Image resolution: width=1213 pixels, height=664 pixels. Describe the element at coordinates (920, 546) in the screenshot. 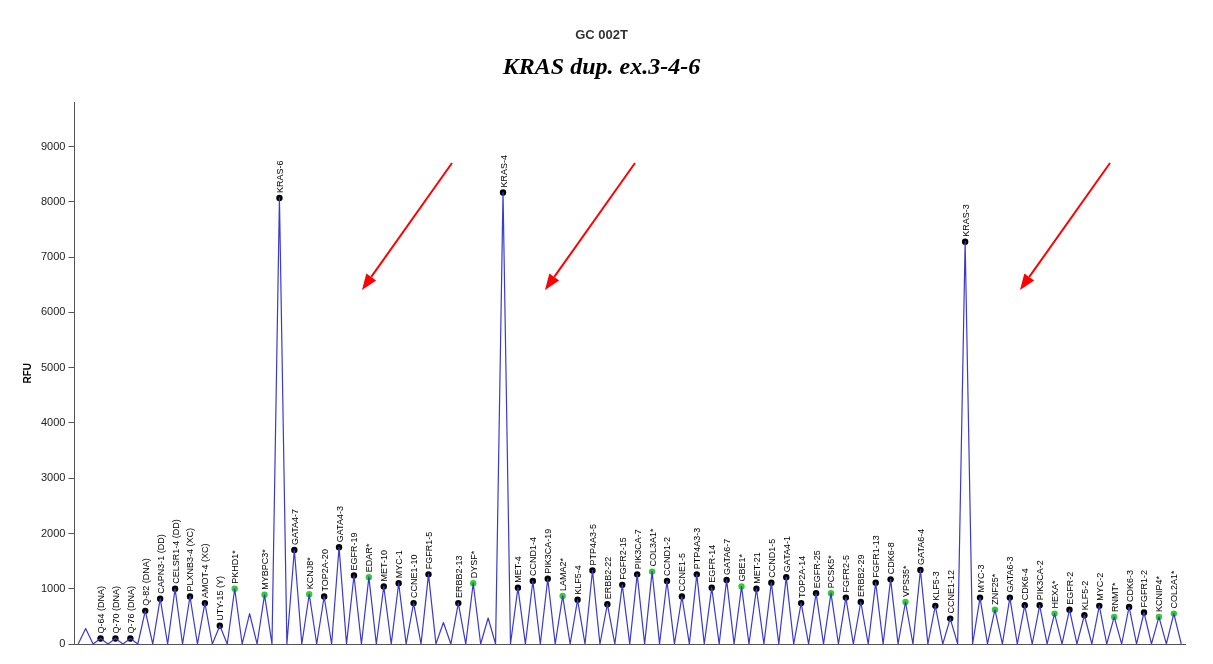

I see `x-tick-label: GATA6-4` at that location.